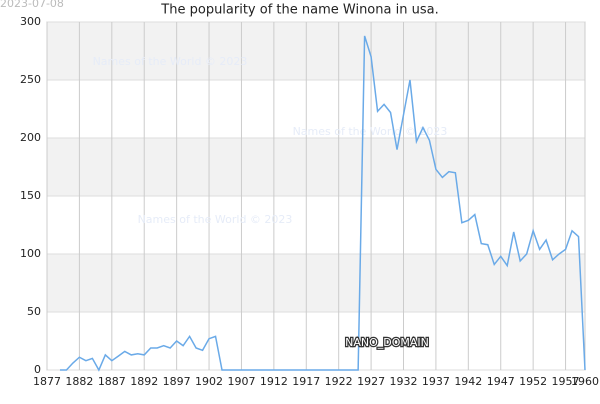 This screenshot has height=404, width=600. I want to click on x-tick-label: 1927, so click(371, 381).